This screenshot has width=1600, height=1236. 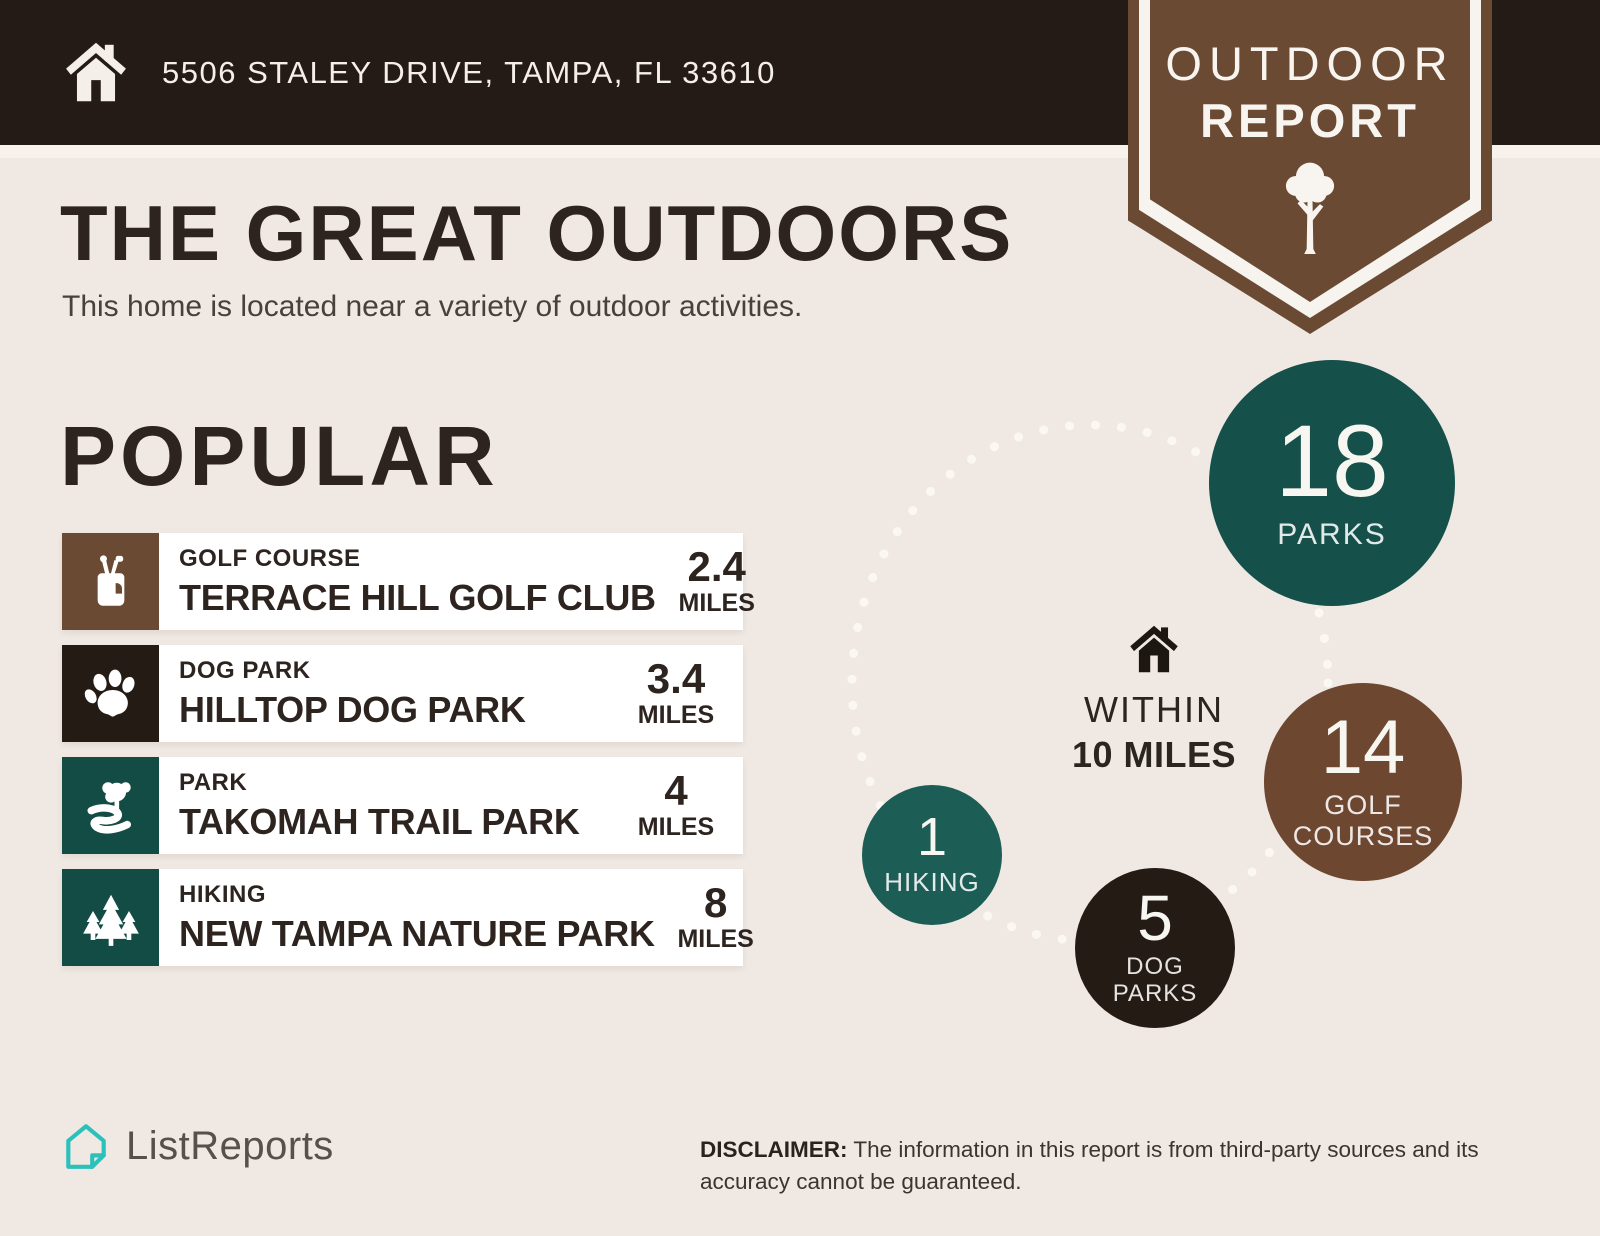 I want to click on bubble-golf-courses: 14 GOLF COURSES, so click(x=1363, y=782).